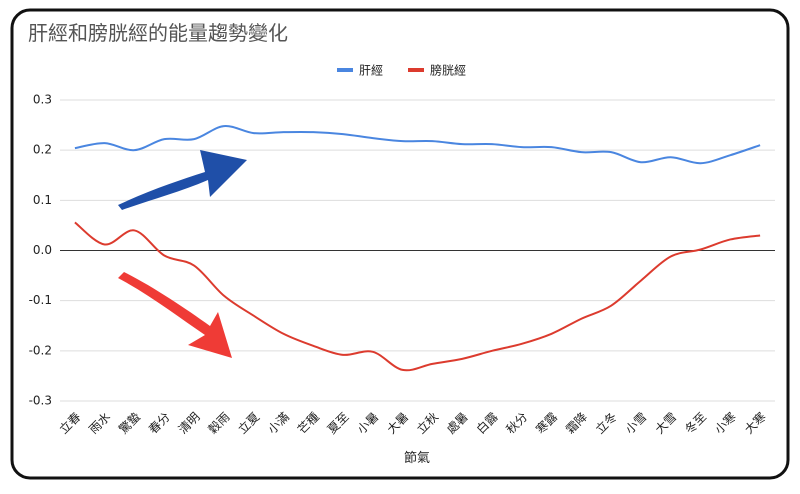  Describe the element at coordinates (42, 200) in the screenshot. I see `y-tick-label: 0.1` at that location.